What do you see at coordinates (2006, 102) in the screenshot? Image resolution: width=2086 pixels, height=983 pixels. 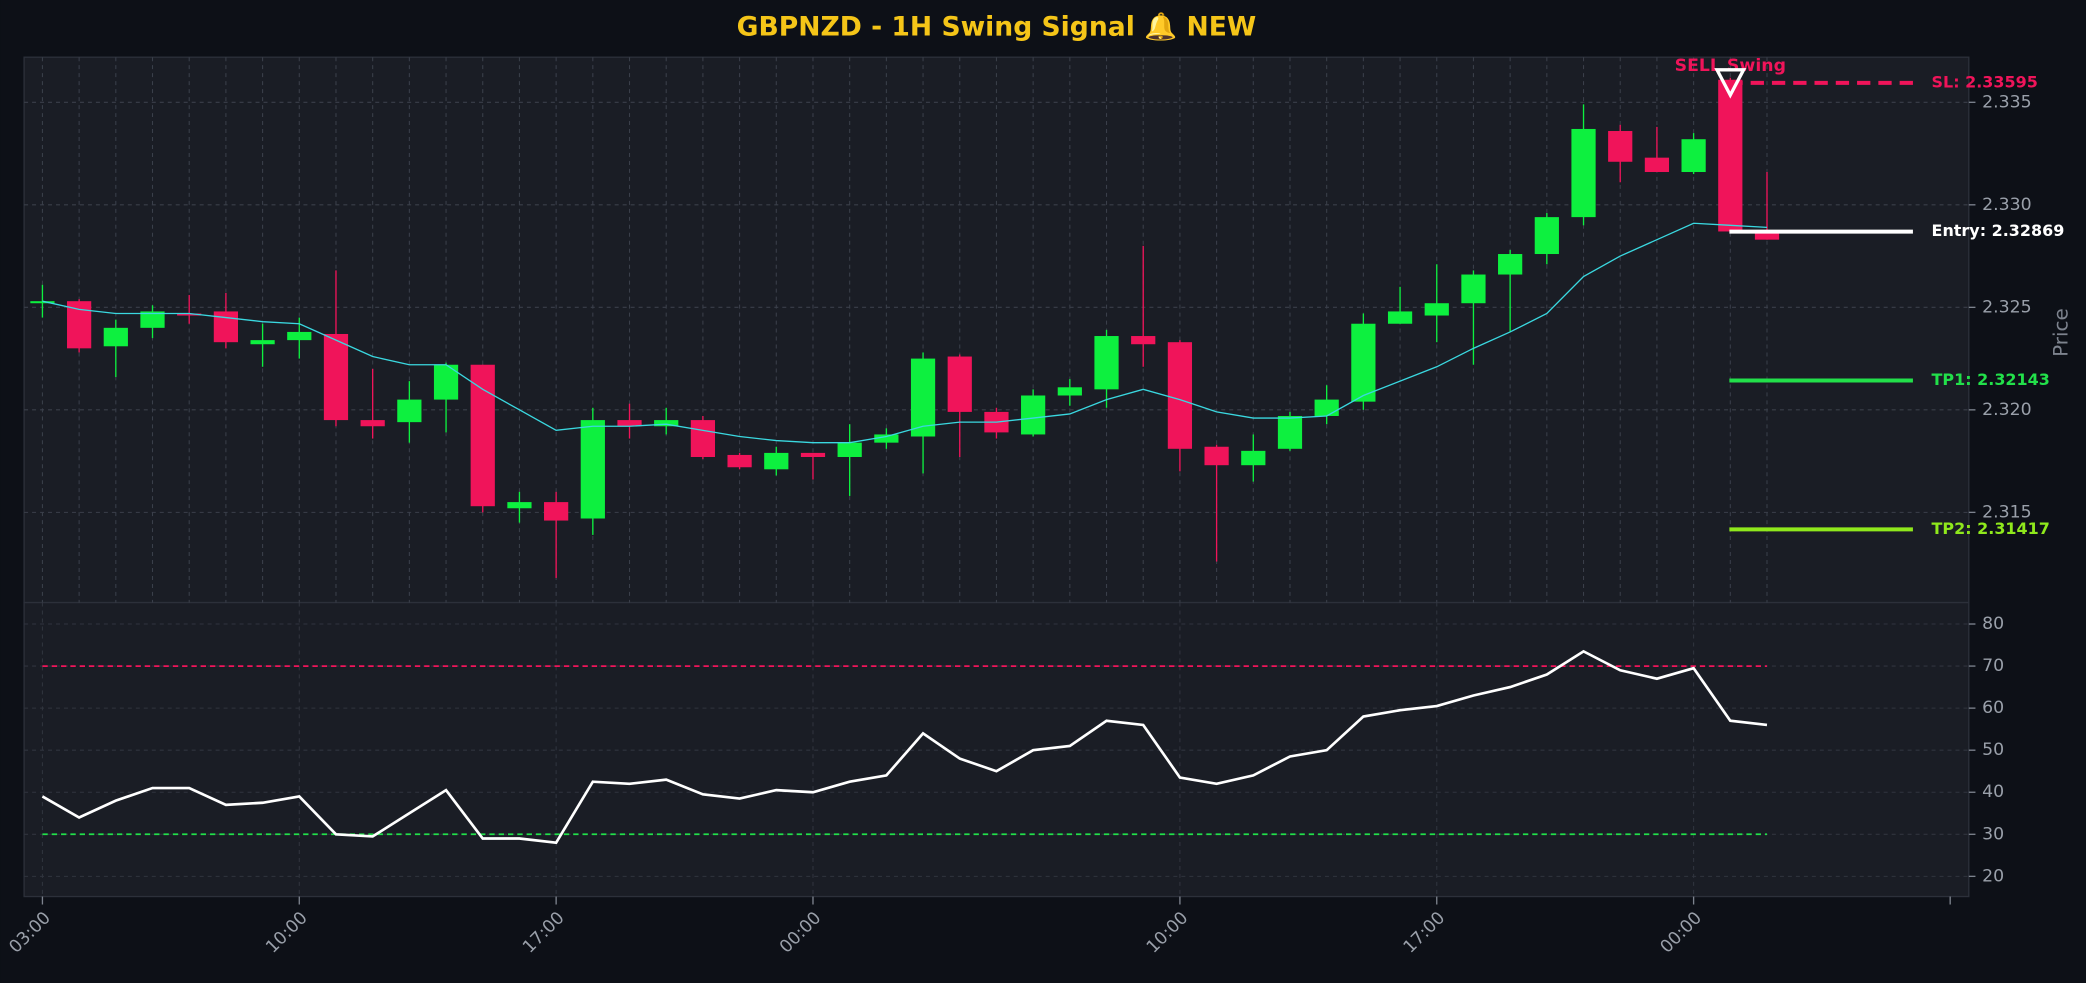 I see `y-tick-label: 2.335` at bounding box center [2006, 102].